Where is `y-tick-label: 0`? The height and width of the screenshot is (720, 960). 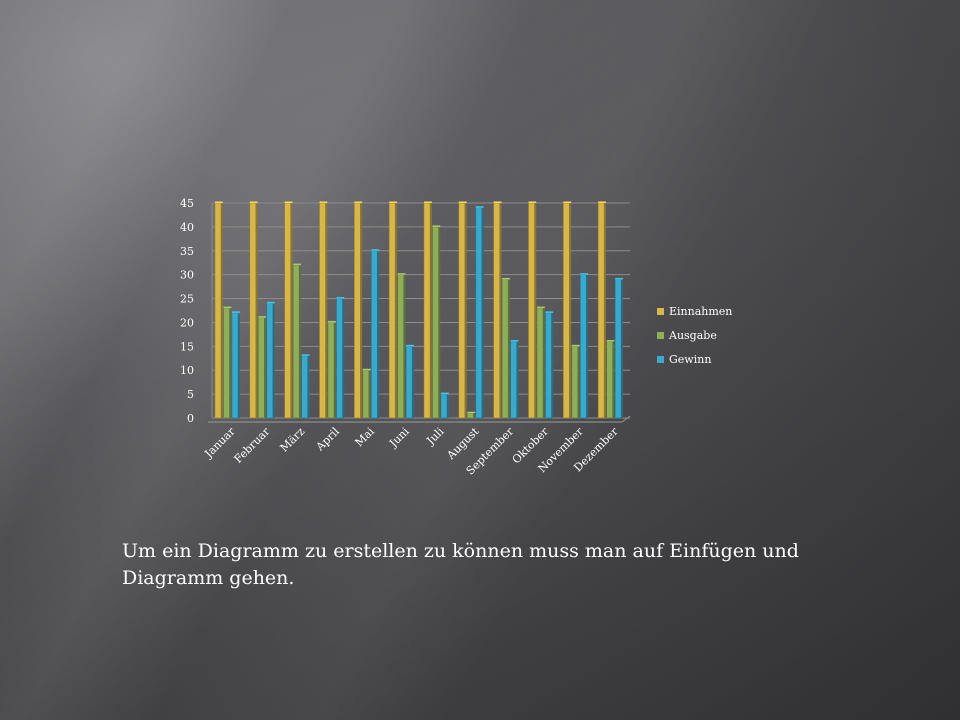
y-tick-label: 0 is located at coordinates (190, 418).